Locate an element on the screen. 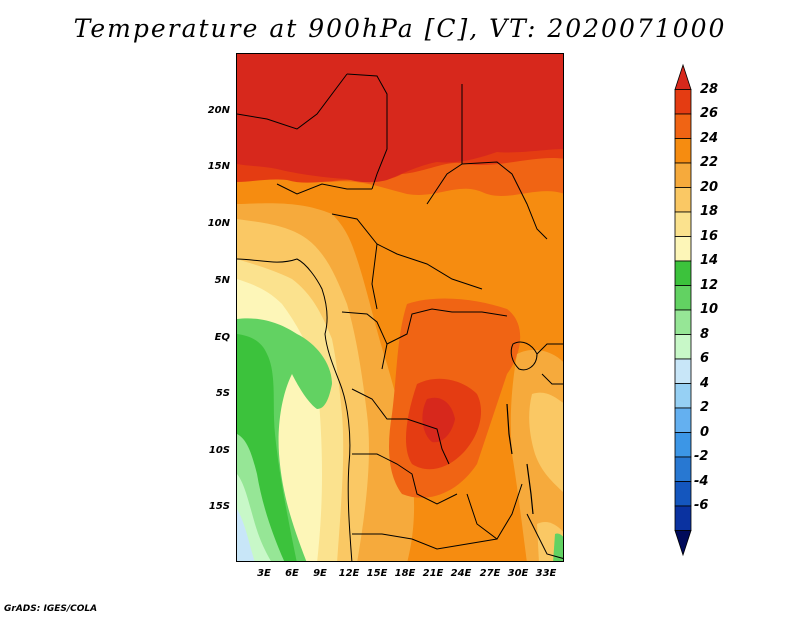 This screenshot has width=800, height=618. lon-label-15e: 15E is located at coordinates (377, 573).